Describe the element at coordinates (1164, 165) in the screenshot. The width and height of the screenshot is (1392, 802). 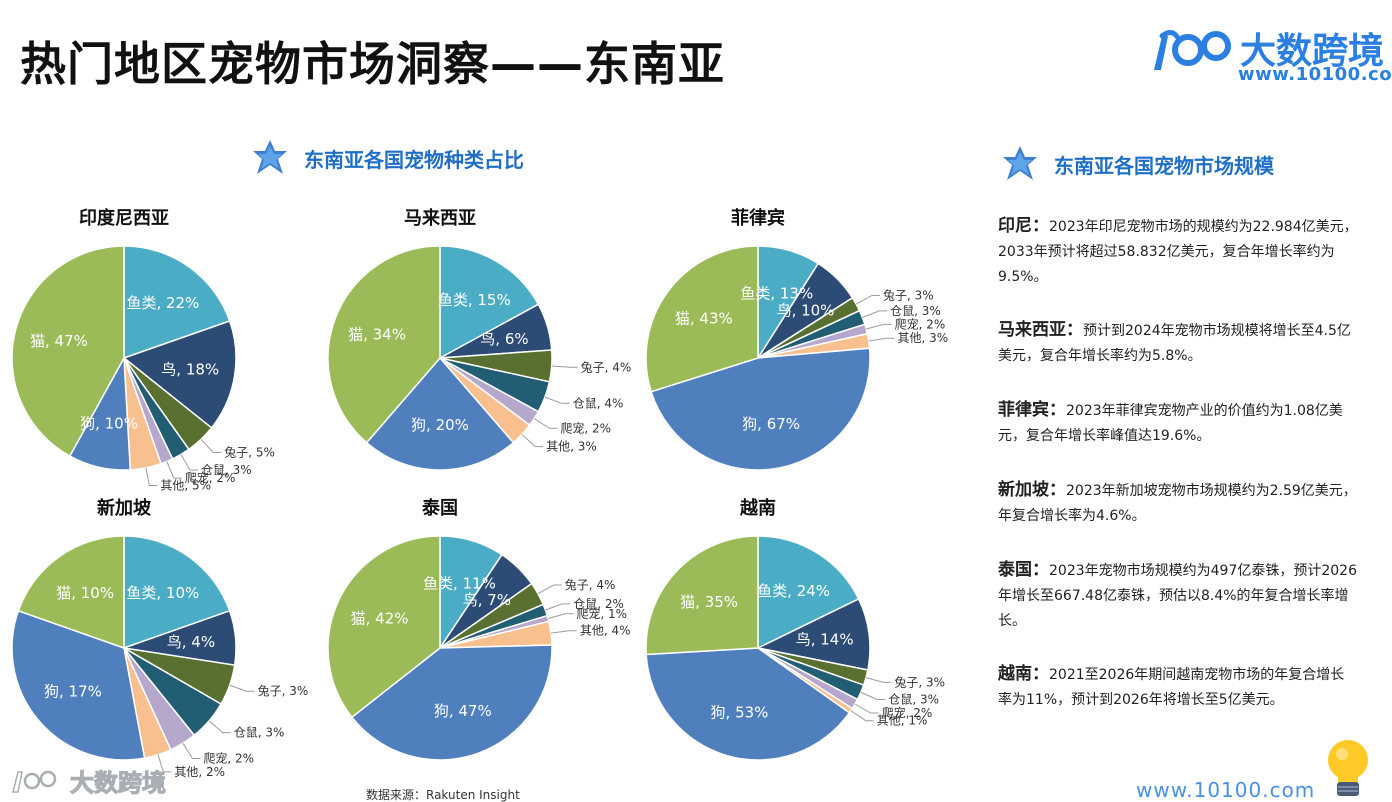
I see `market-section-title: 东南亚各国宠物市场规模` at that location.